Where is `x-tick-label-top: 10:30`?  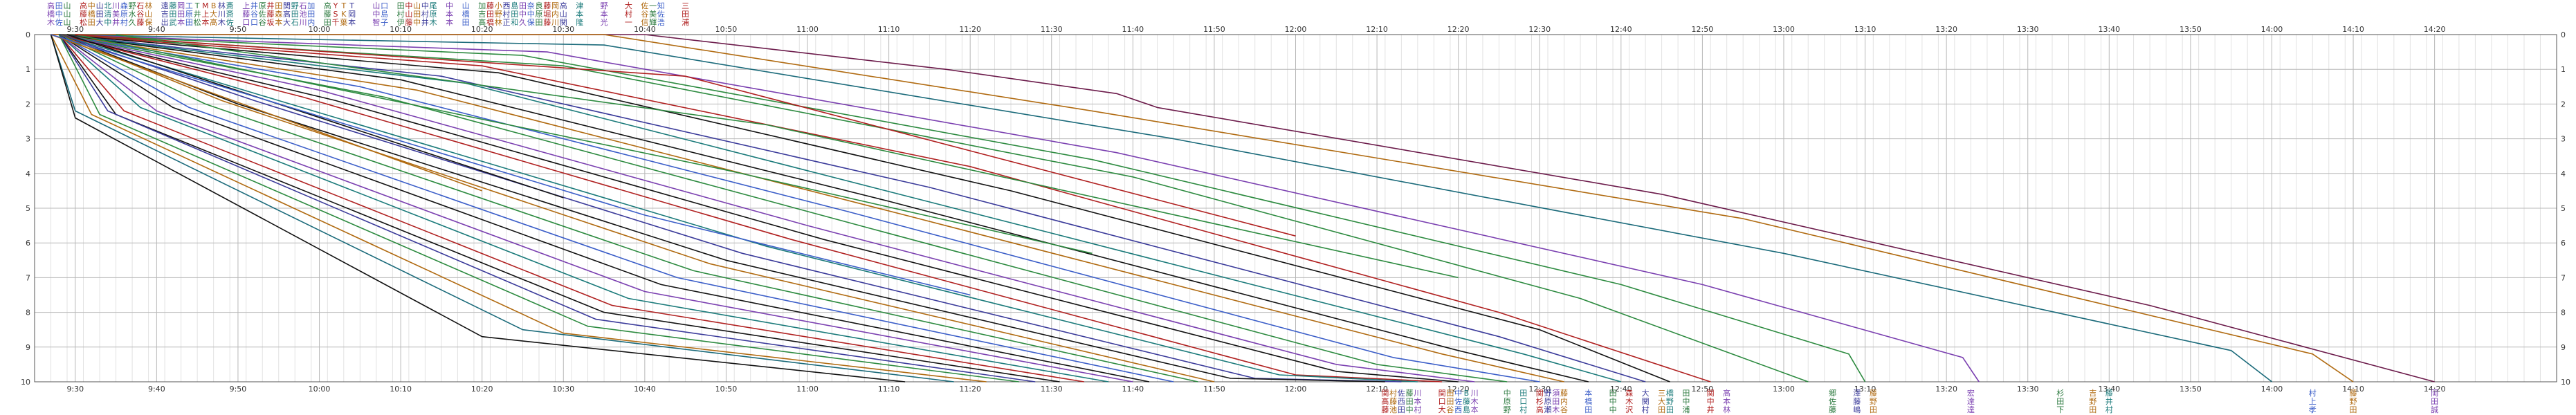 x-tick-label-top: 10:30 is located at coordinates (563, 29).